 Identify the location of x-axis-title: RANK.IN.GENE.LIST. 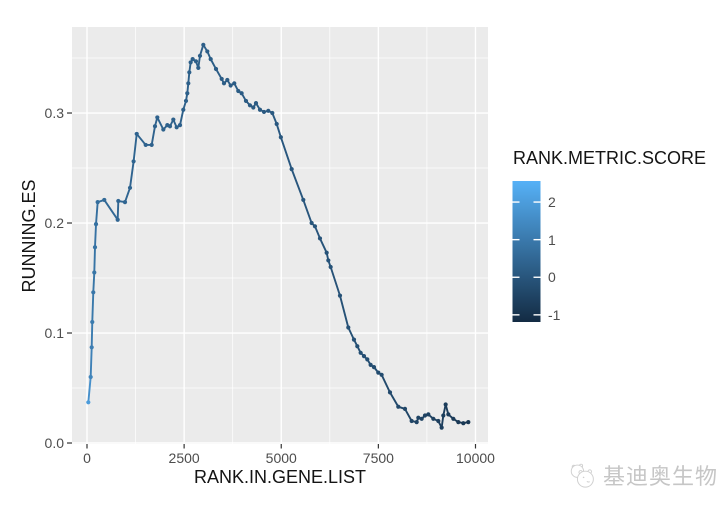
(280, 477).